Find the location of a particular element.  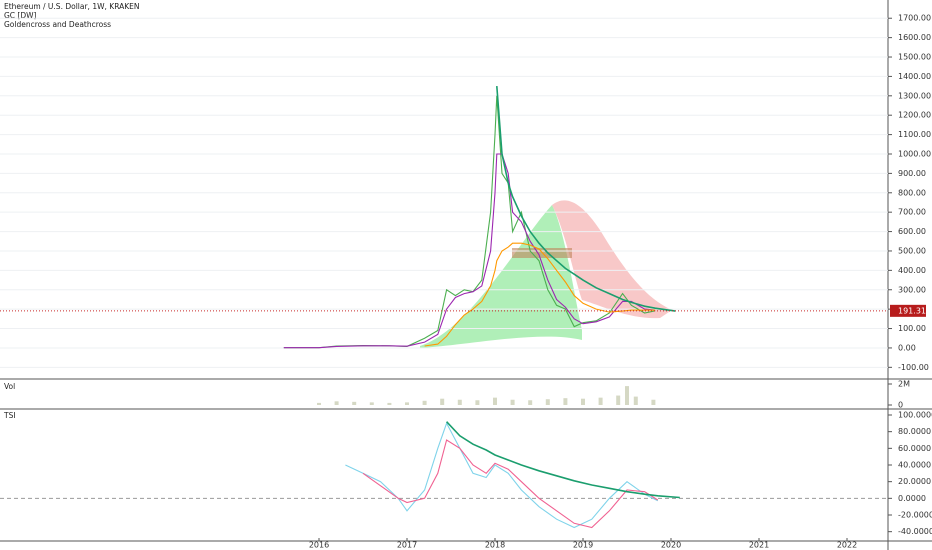

y-tick-label: -100.00 is located at coordinates (913, 367).